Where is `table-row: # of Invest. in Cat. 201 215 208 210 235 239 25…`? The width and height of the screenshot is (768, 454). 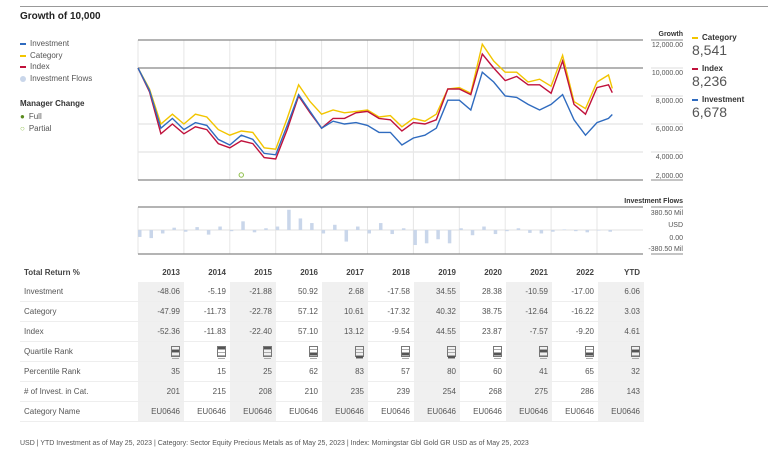 table-row: # of Invest. in Cat. 201 215 208 210 235 239 25… is located at coordinates (332, 391).